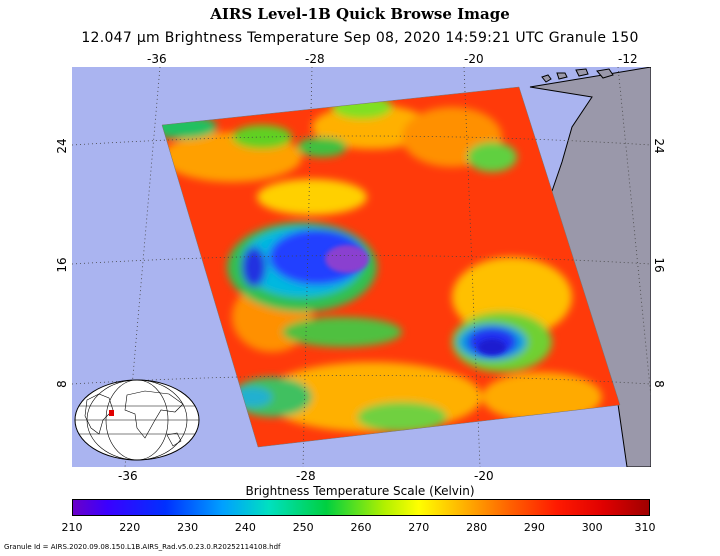  Describe the element at coordinates (62, 146) in the screenshot. I see `lat-tick-left: 24` at that location.